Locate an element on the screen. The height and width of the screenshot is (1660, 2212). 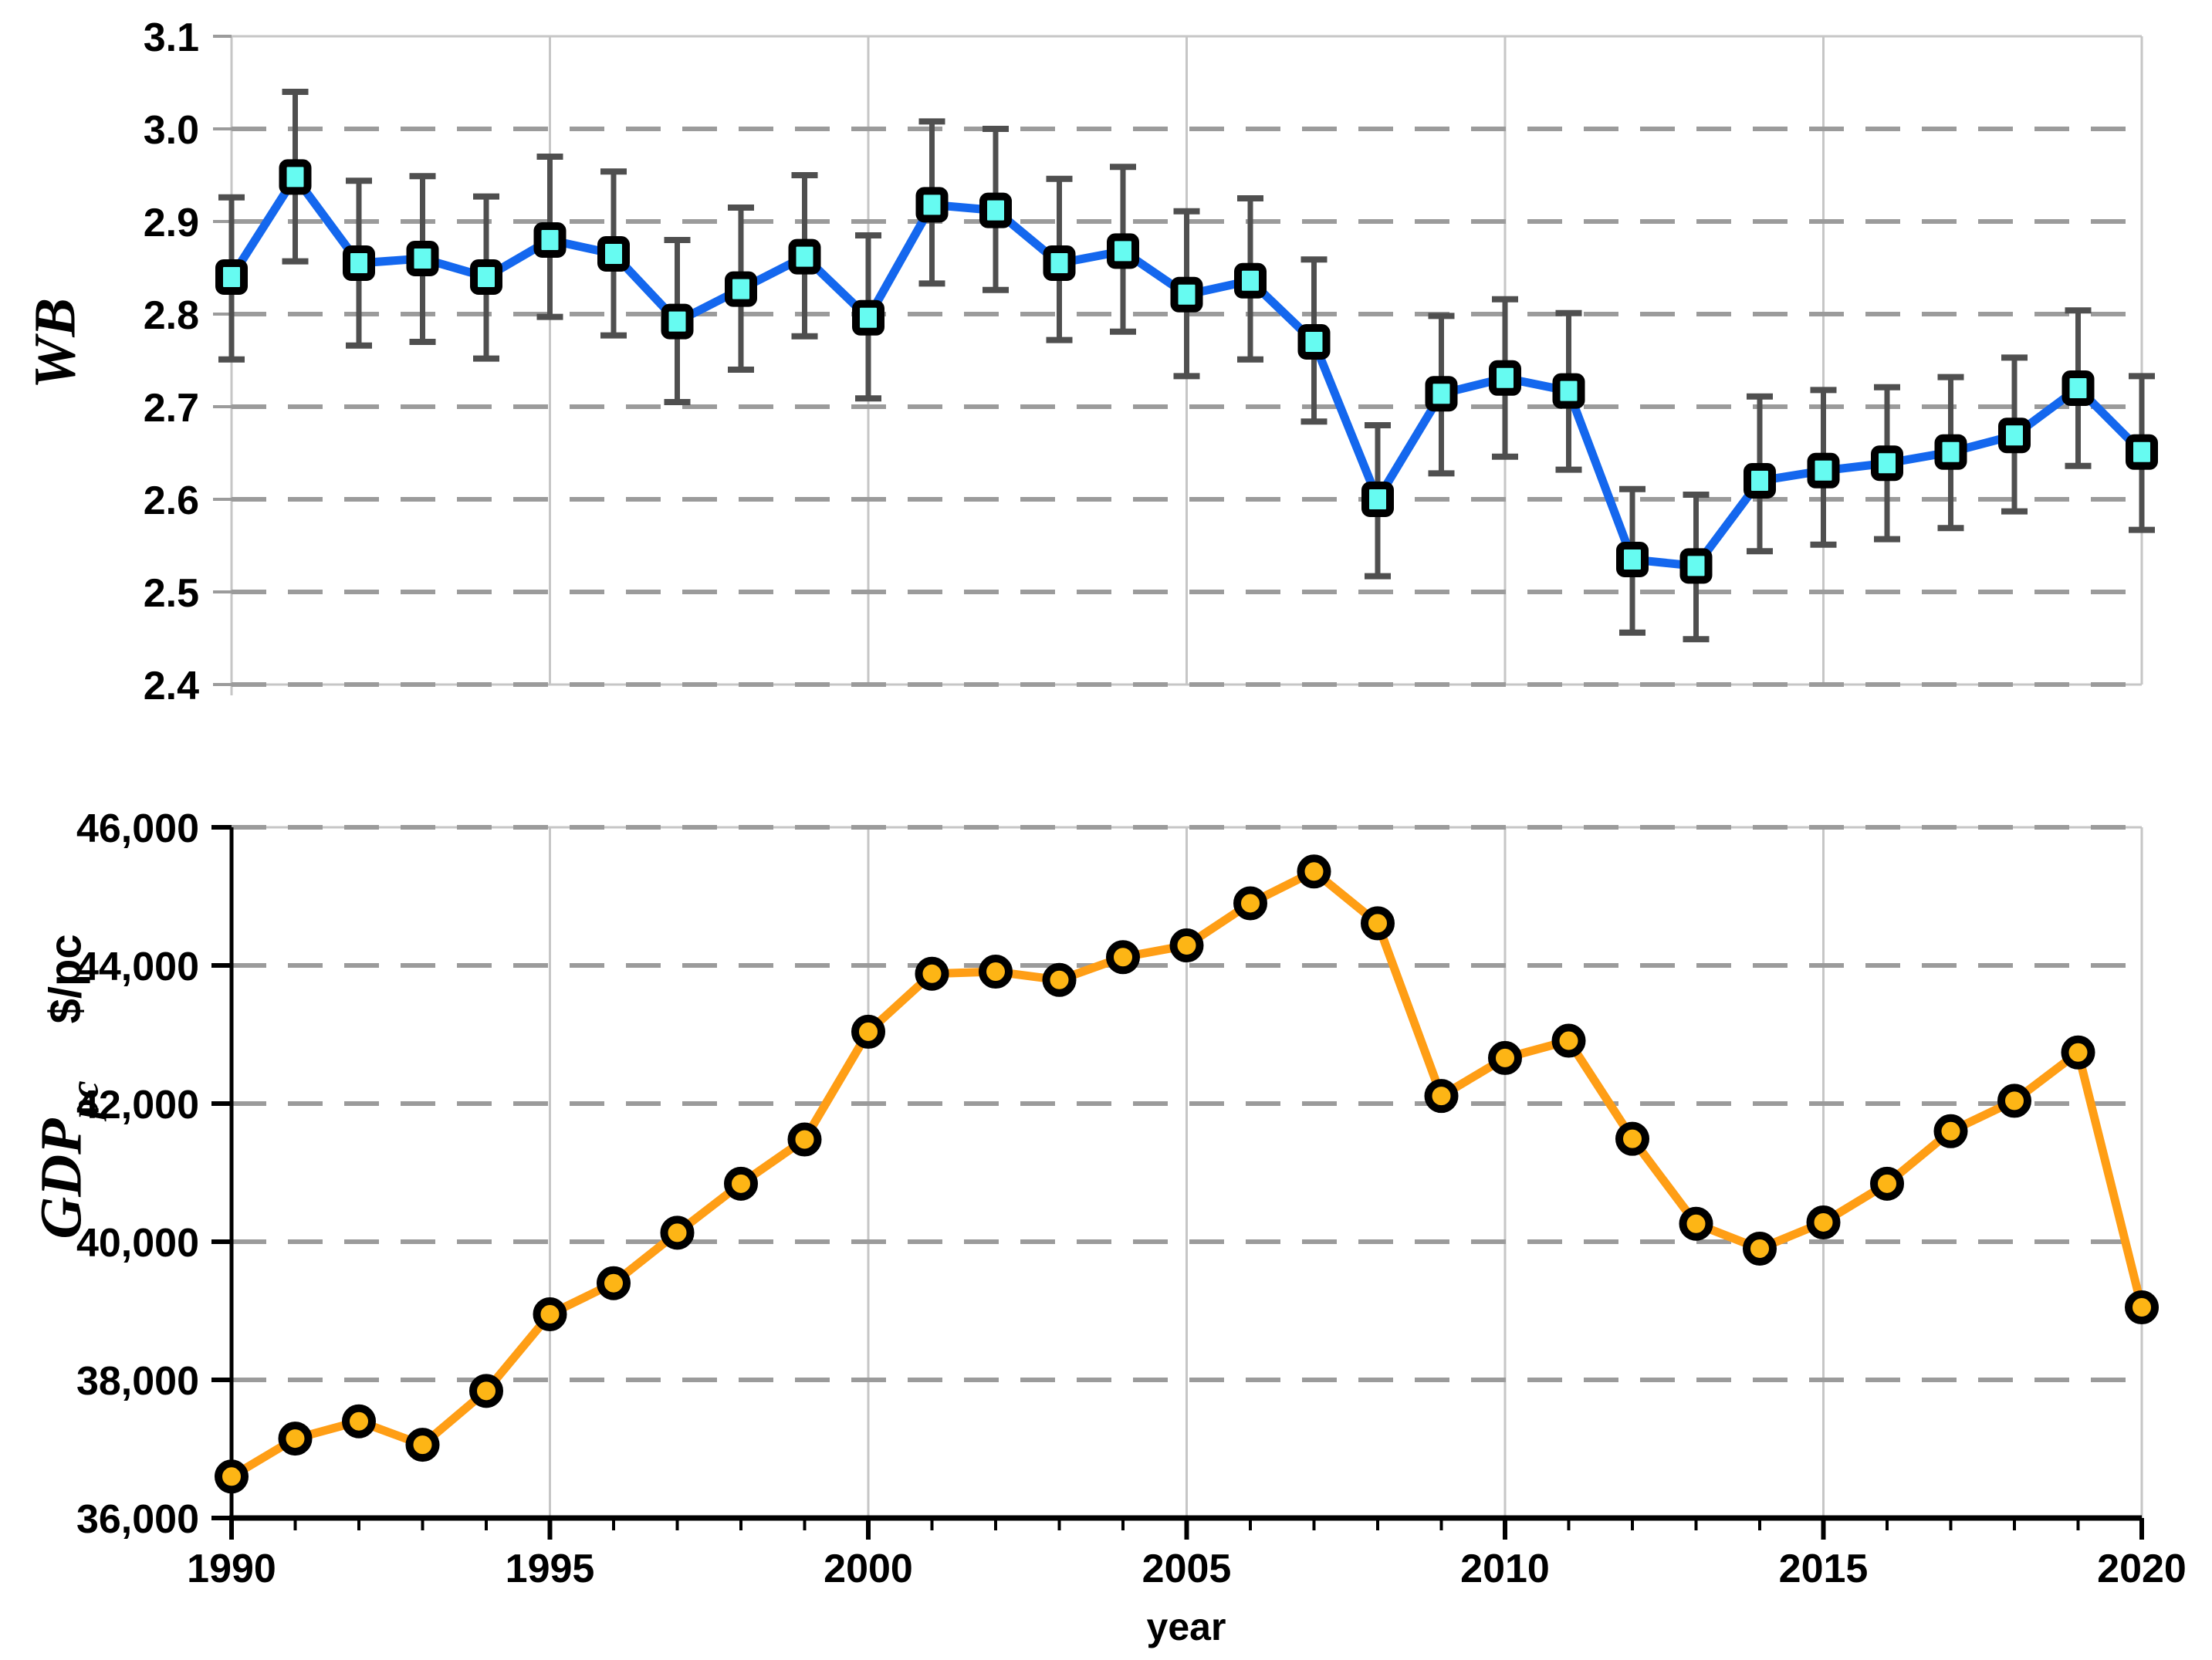
wb-point-1990 is located at coordinates (231, 277).